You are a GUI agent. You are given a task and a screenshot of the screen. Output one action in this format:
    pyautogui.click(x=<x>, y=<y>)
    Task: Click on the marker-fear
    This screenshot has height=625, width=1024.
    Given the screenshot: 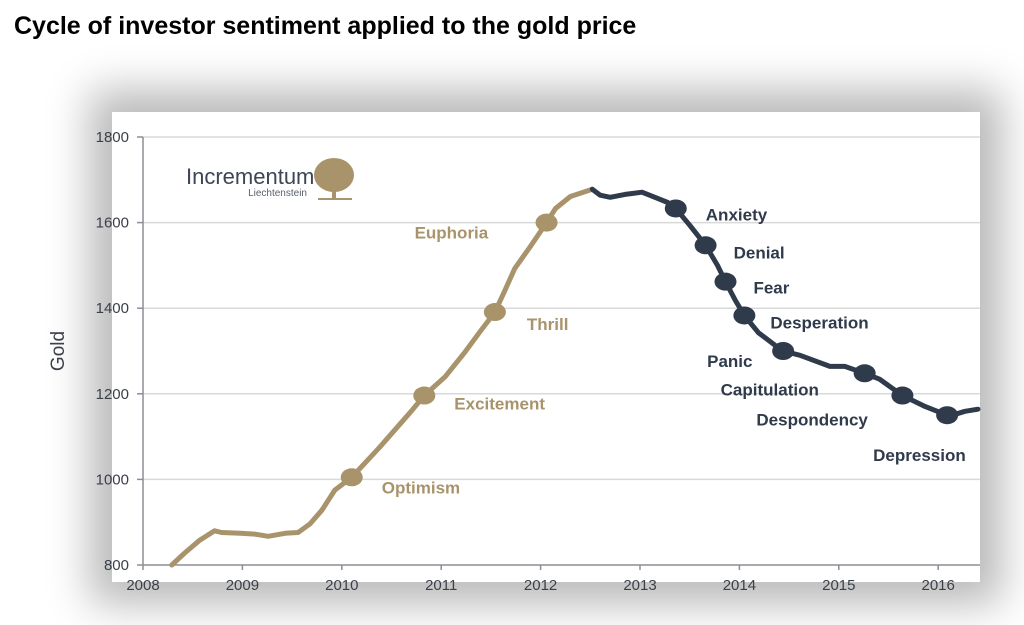 What is the action you would take?
    pyautogui.click(x=725, y=281)
    